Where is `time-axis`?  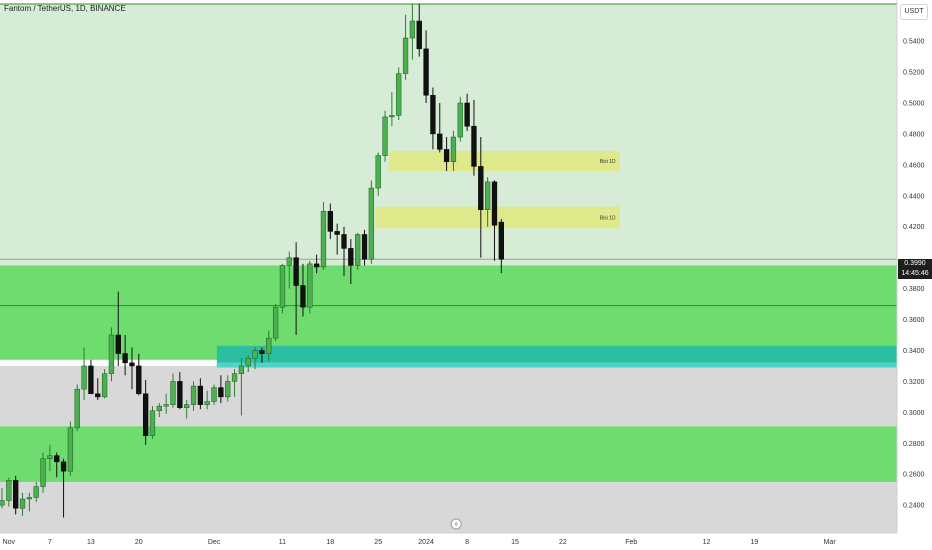 time-axis is located at coordinates (466, 541).